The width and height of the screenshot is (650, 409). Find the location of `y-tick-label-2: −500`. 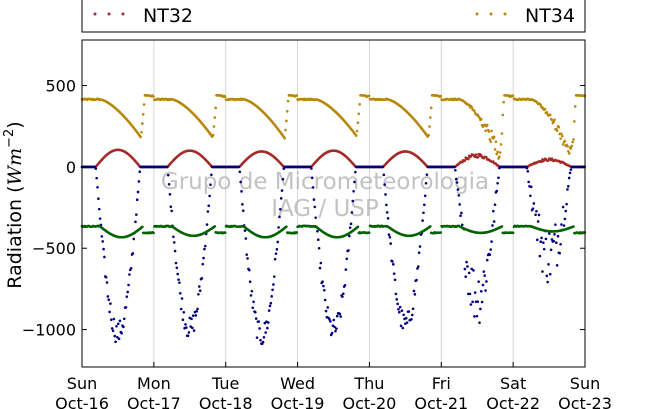

y-tick-label-2: −500 is located at coordinates (54, 248).